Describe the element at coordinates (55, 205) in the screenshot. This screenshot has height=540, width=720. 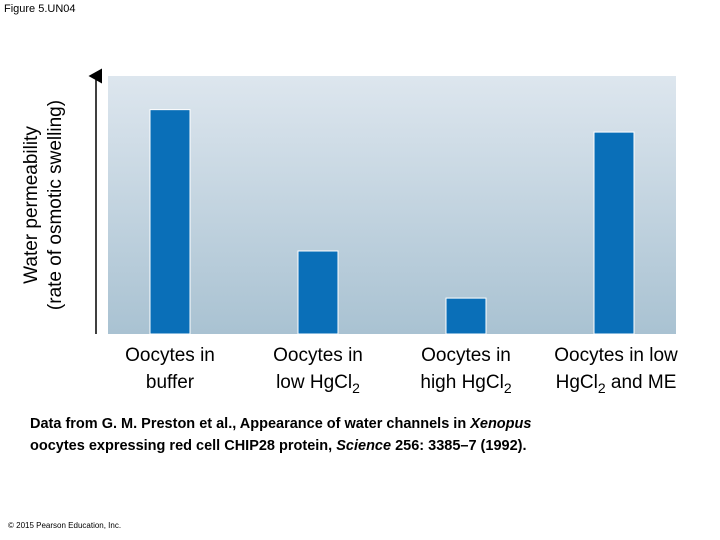
I see `y-axis-label-line2: (rate of osmotic swelling)` at that location.